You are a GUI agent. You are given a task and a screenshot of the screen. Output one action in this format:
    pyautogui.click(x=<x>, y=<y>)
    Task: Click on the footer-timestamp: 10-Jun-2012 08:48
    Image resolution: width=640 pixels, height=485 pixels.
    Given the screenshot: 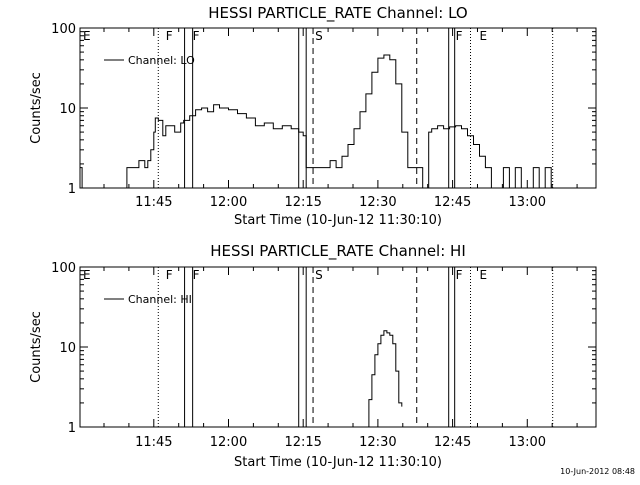 What is the action you would take?
    pyautogui.click(x=597, y=471)
    